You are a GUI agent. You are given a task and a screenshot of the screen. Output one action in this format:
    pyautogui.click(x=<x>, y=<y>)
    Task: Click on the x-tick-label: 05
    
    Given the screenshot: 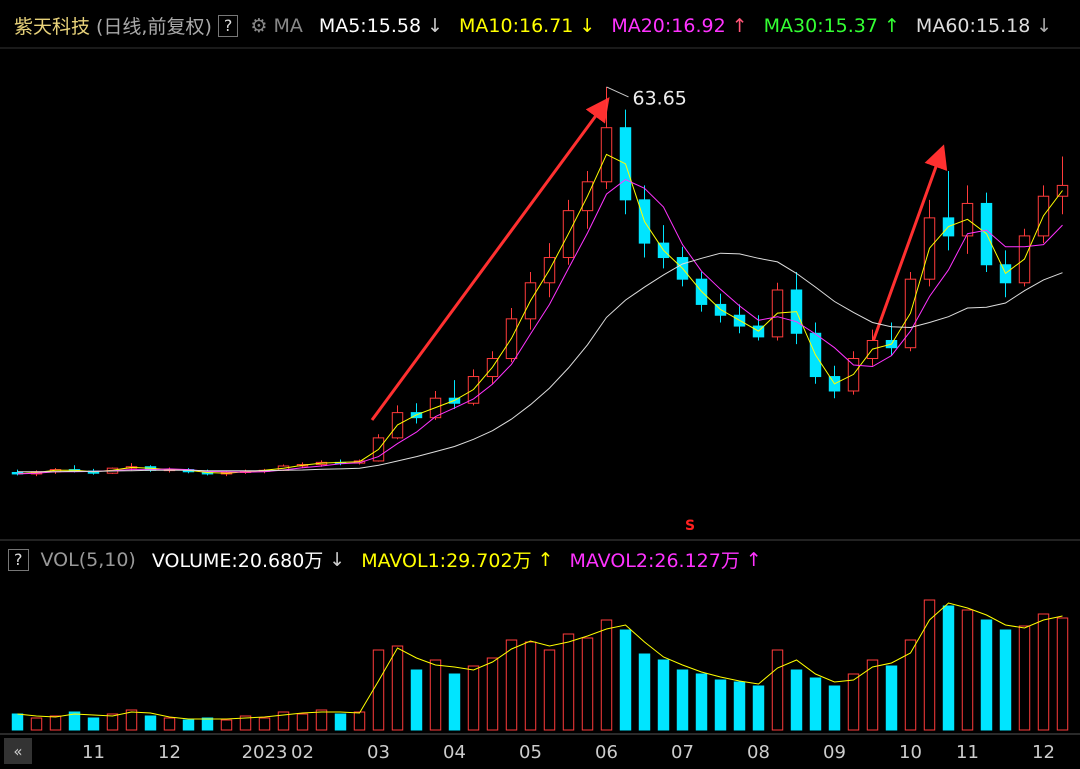 What is the action you would take?
    pyautogui.click(x=530, y=752)
    